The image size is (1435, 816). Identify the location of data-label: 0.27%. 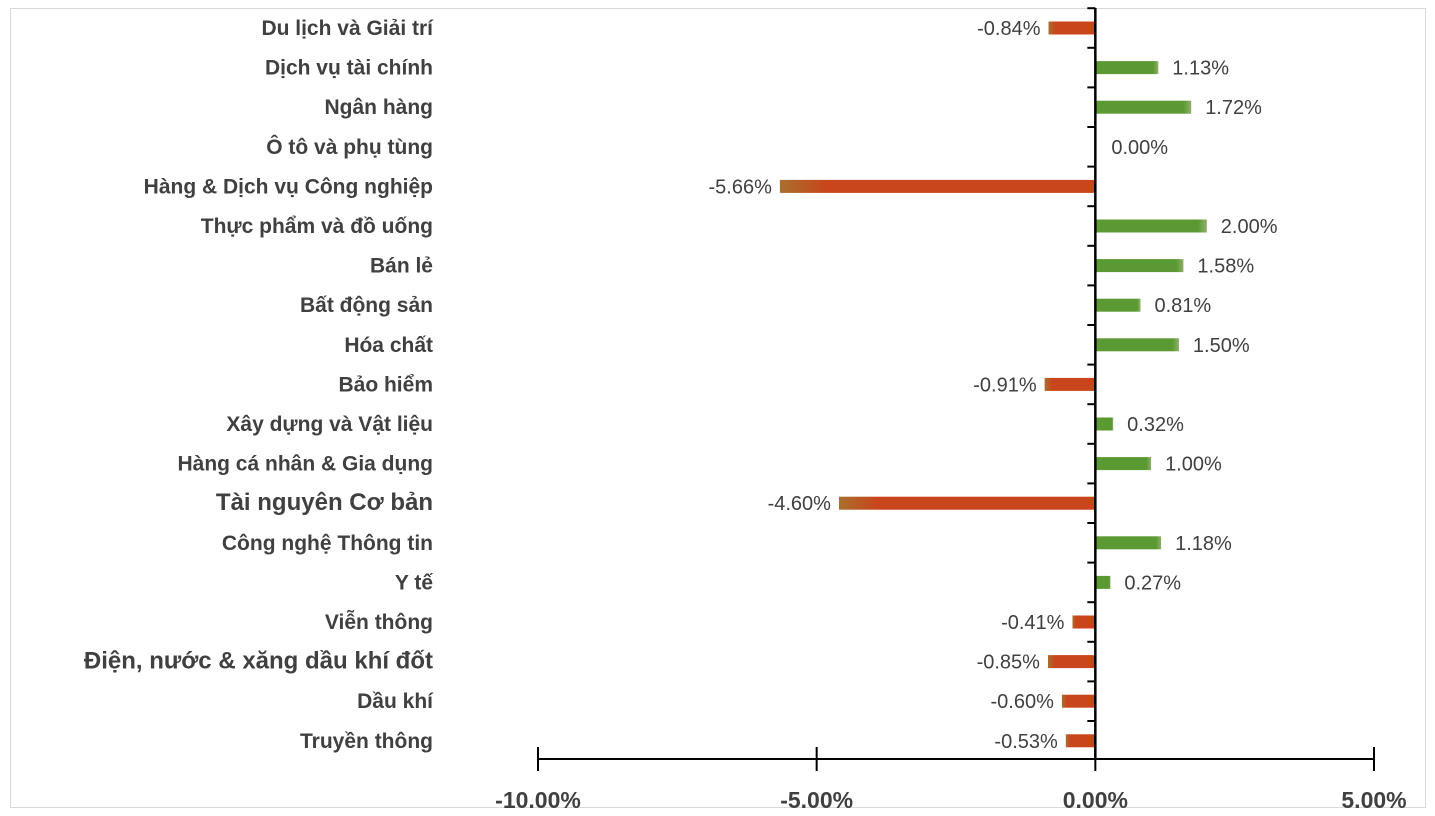
(1152, 583).